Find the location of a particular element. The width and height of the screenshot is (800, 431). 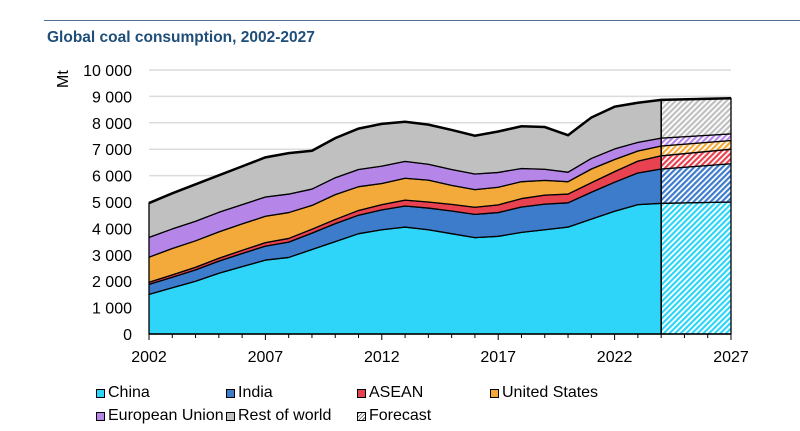

legend-swatch-rest-of-world is located at coordinates (230, 416).